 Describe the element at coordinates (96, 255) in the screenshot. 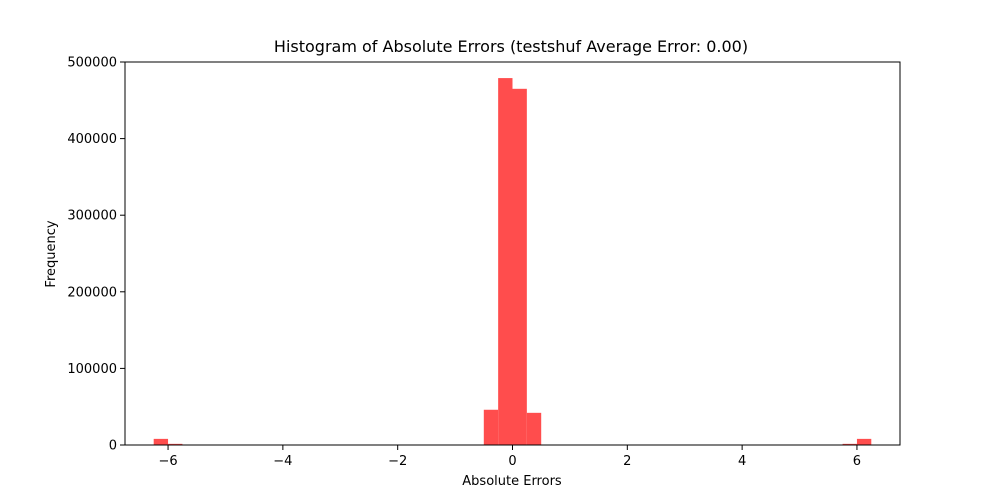

I see `y-axis: 0 100000 200000 300000 400000 500000` at that location.